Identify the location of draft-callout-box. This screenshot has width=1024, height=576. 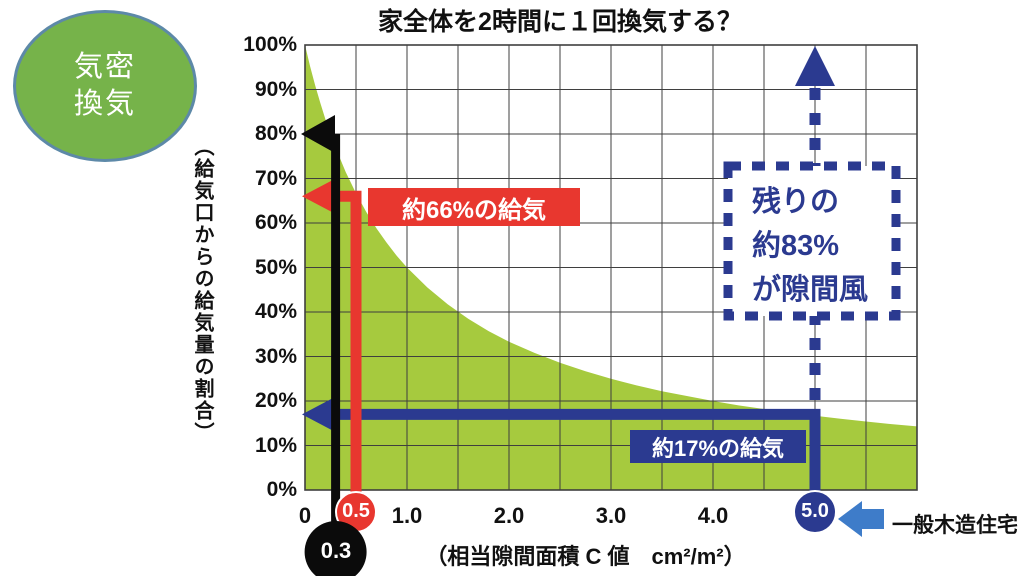
(812, 241).